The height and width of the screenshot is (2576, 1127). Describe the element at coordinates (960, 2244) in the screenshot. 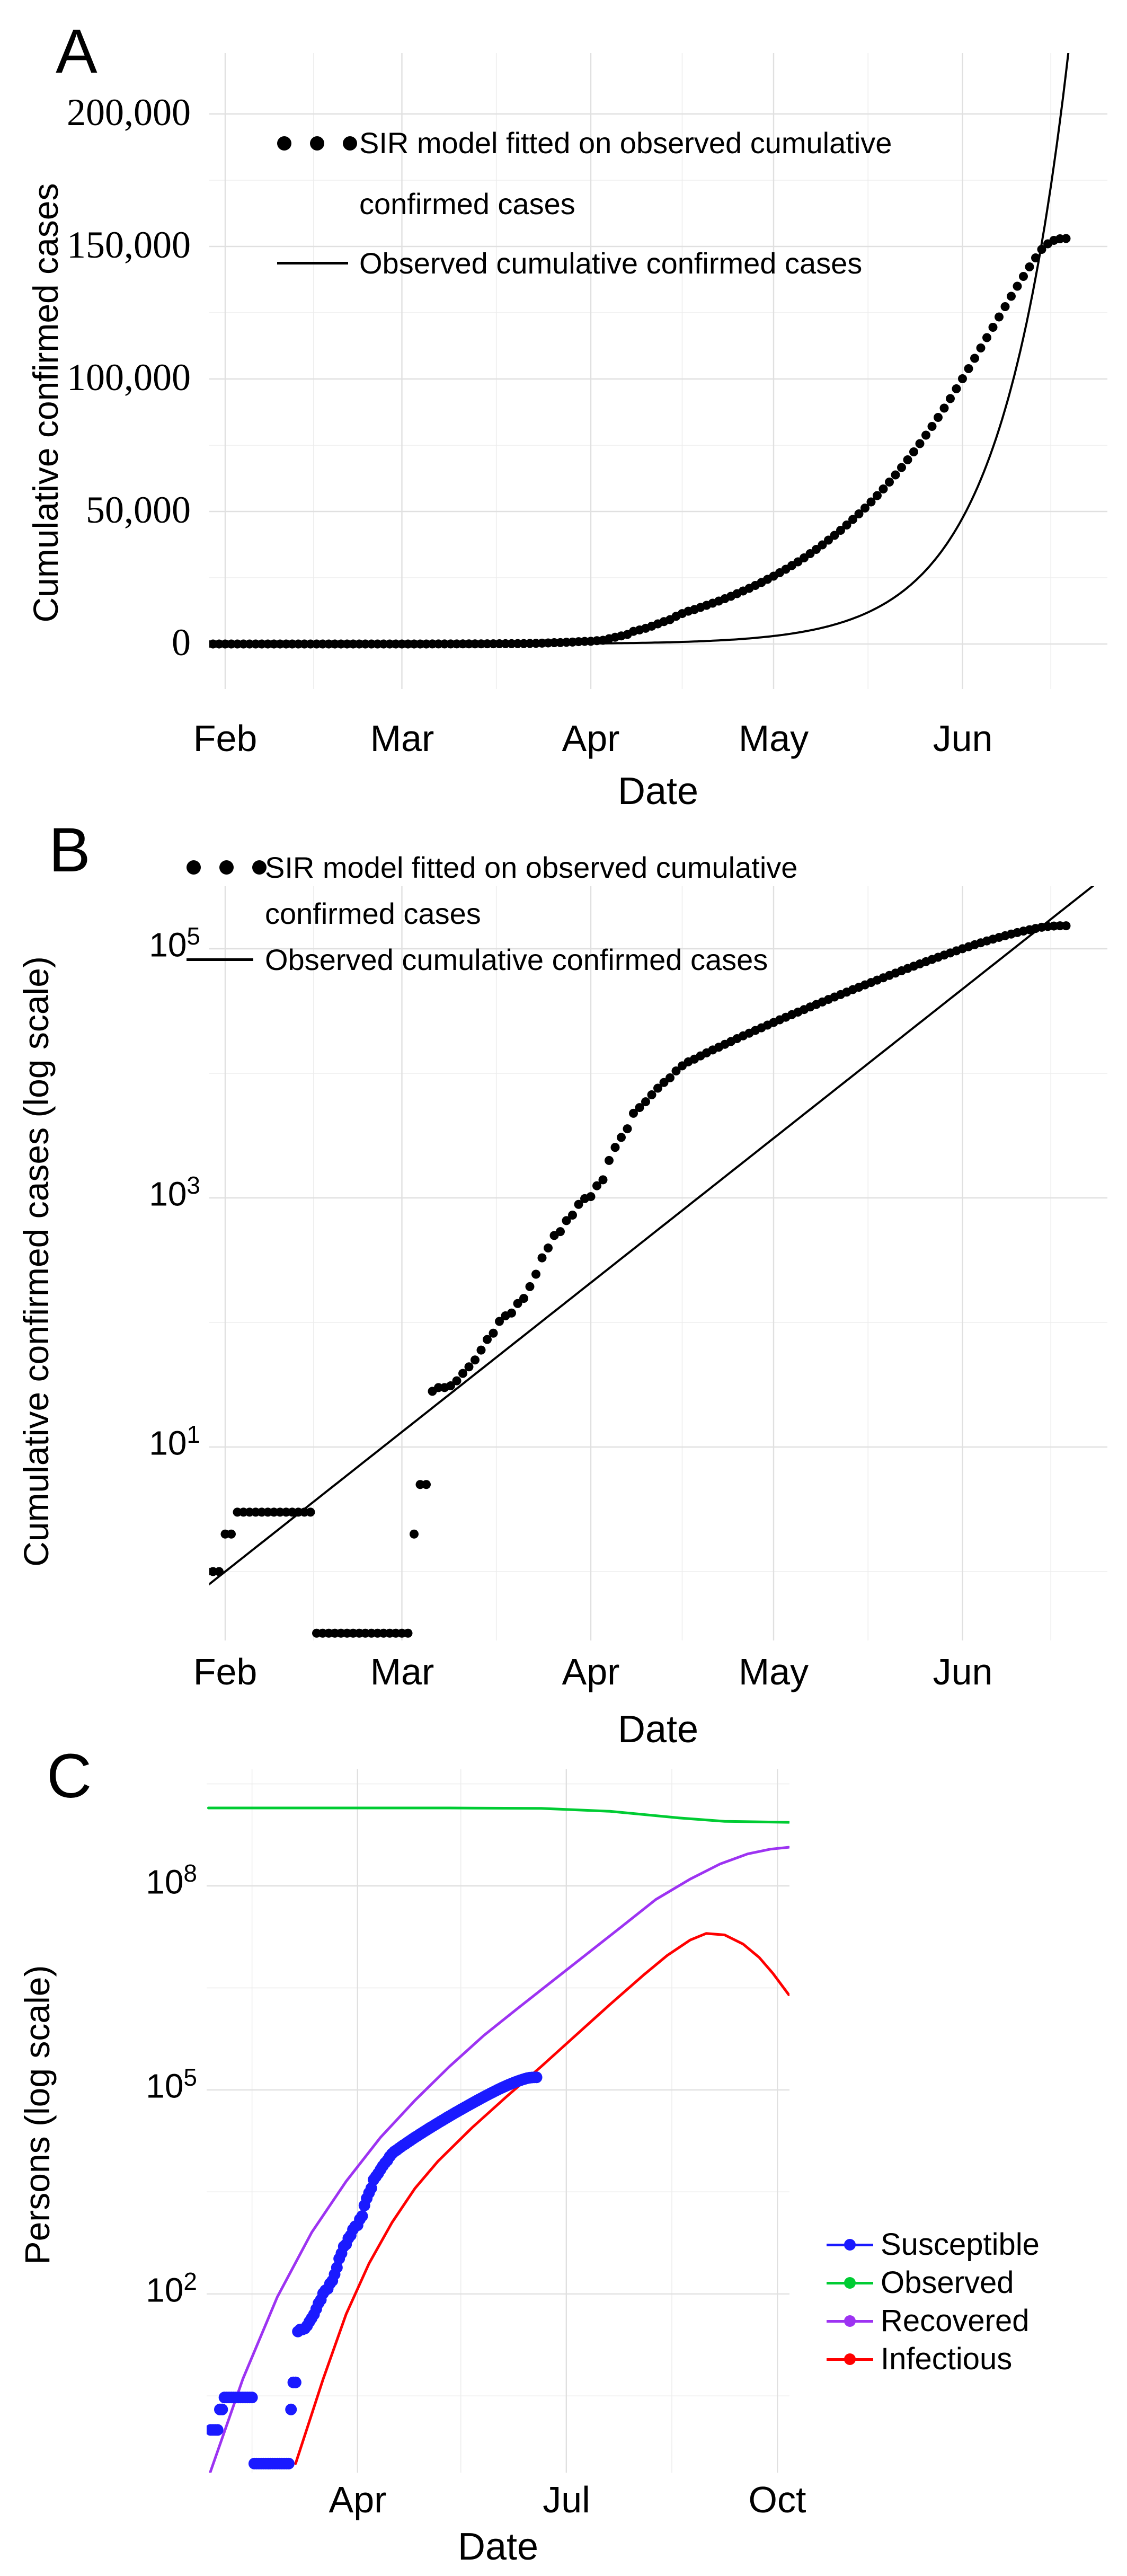

I see `legend-item-label: Susceptible` at that location.